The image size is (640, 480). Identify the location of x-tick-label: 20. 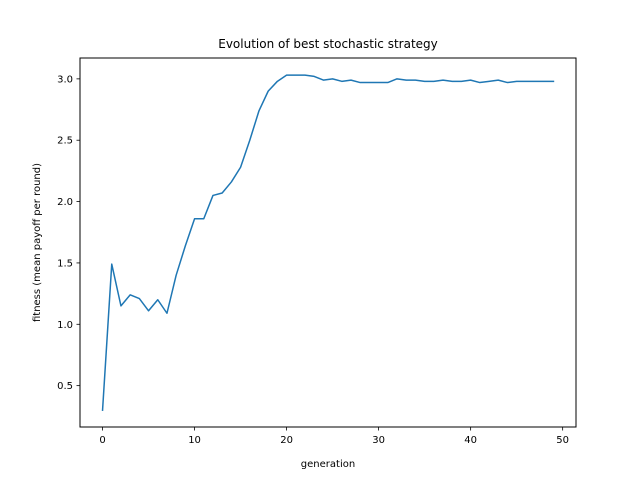
(286, 440).